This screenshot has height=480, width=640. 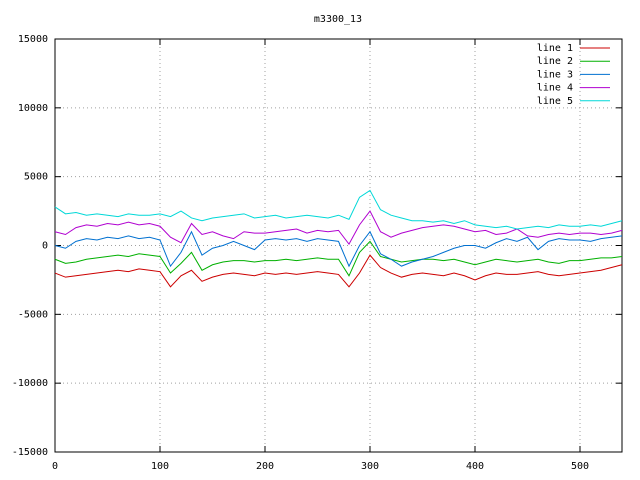 I want to click on y-tick-label: 10000, so click(x=33, y=108).